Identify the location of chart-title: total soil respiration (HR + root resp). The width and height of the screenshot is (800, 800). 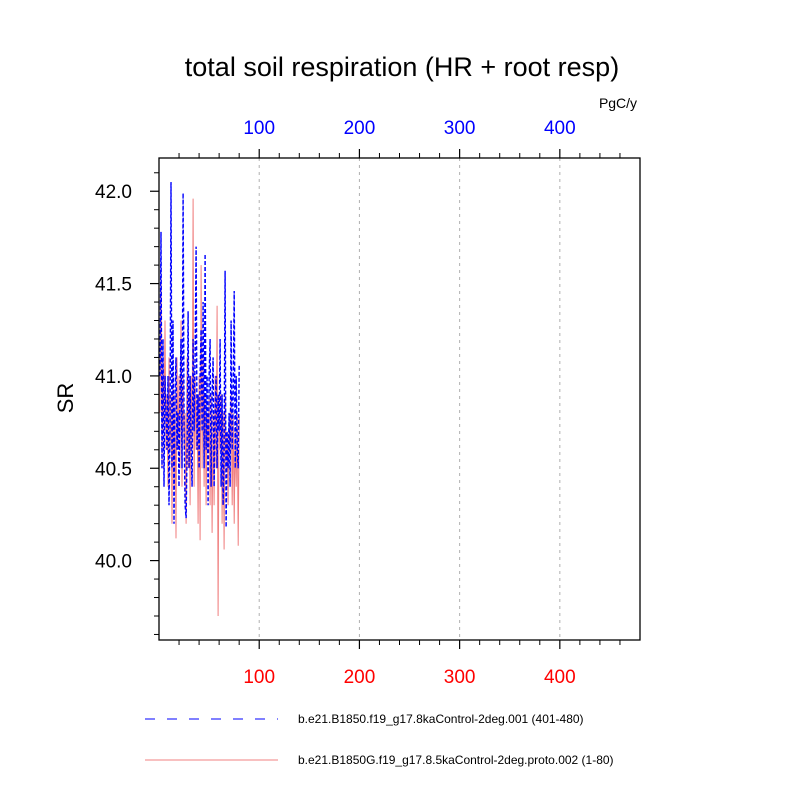
(402, 67).